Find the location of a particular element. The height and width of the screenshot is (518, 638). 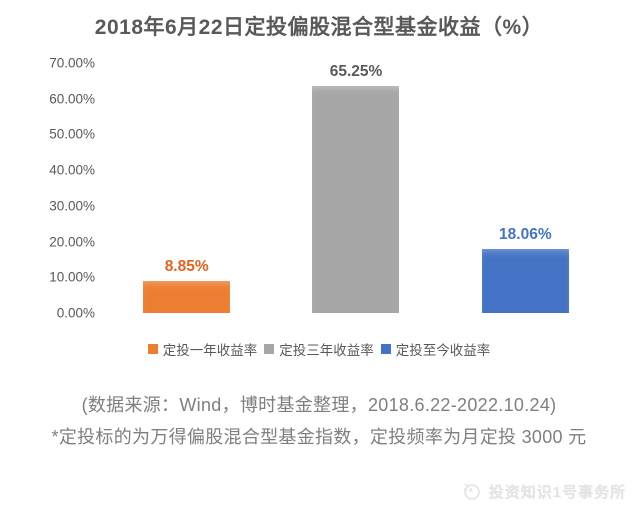

chart-legend: 定投一年收益率 定投三年收益率 定投至今收益率 is located at coordinates (319, 349).